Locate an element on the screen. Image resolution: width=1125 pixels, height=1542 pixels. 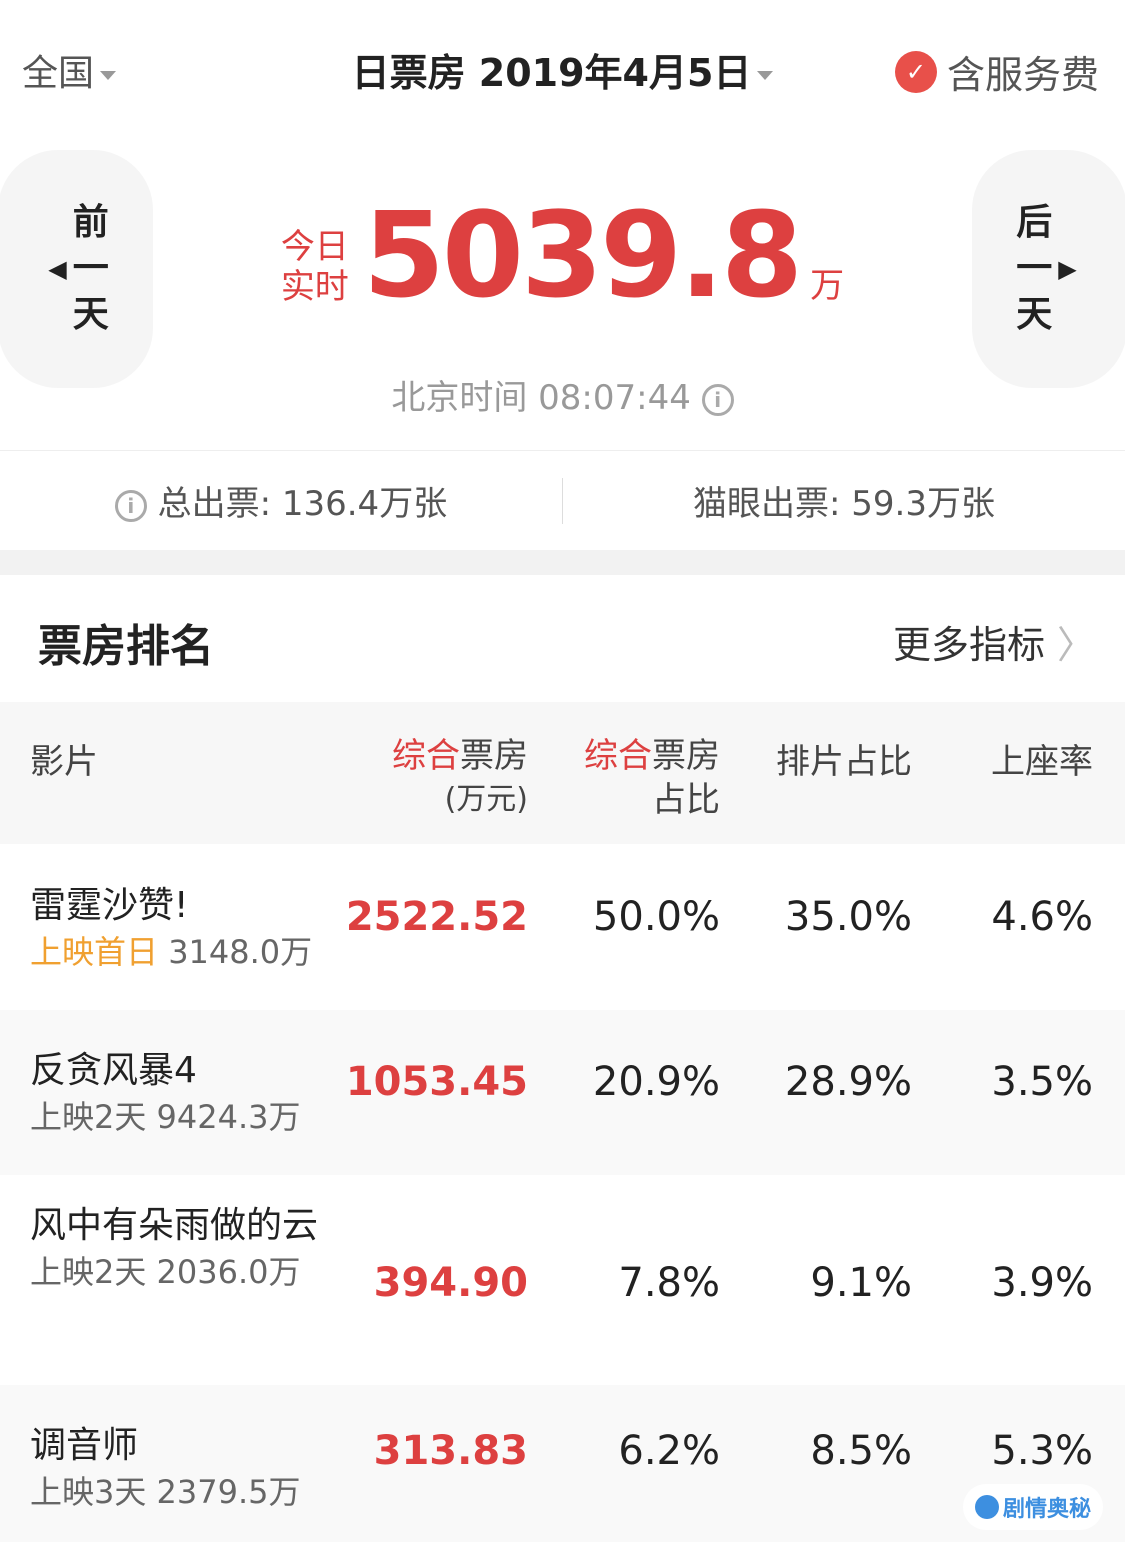
section-divider is located at coordinates (562, 562).